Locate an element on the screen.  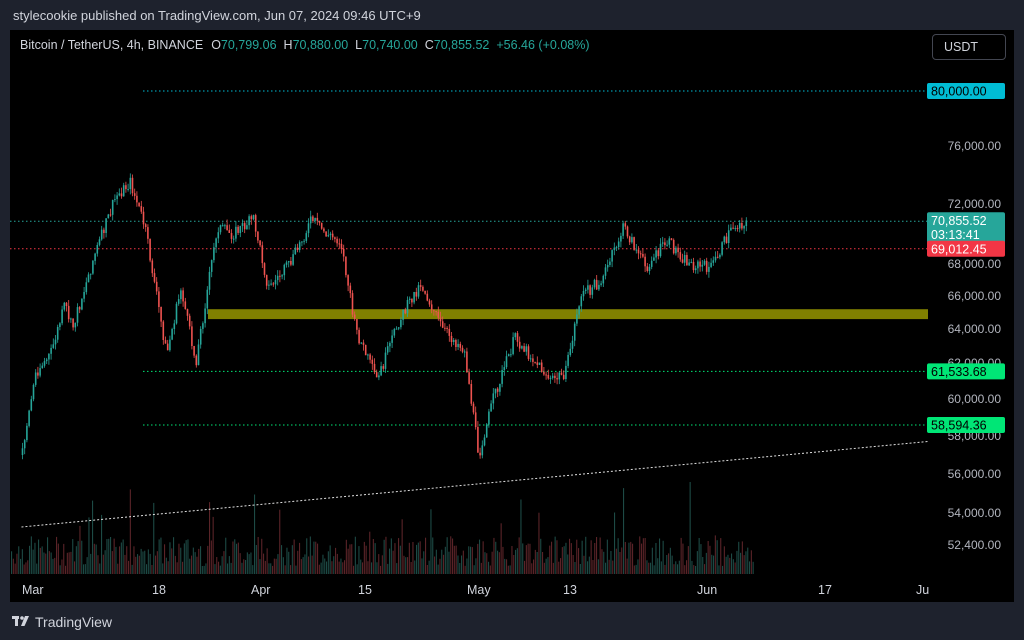
price-tag: 69,012.45 is located at coordinates (966, 248).